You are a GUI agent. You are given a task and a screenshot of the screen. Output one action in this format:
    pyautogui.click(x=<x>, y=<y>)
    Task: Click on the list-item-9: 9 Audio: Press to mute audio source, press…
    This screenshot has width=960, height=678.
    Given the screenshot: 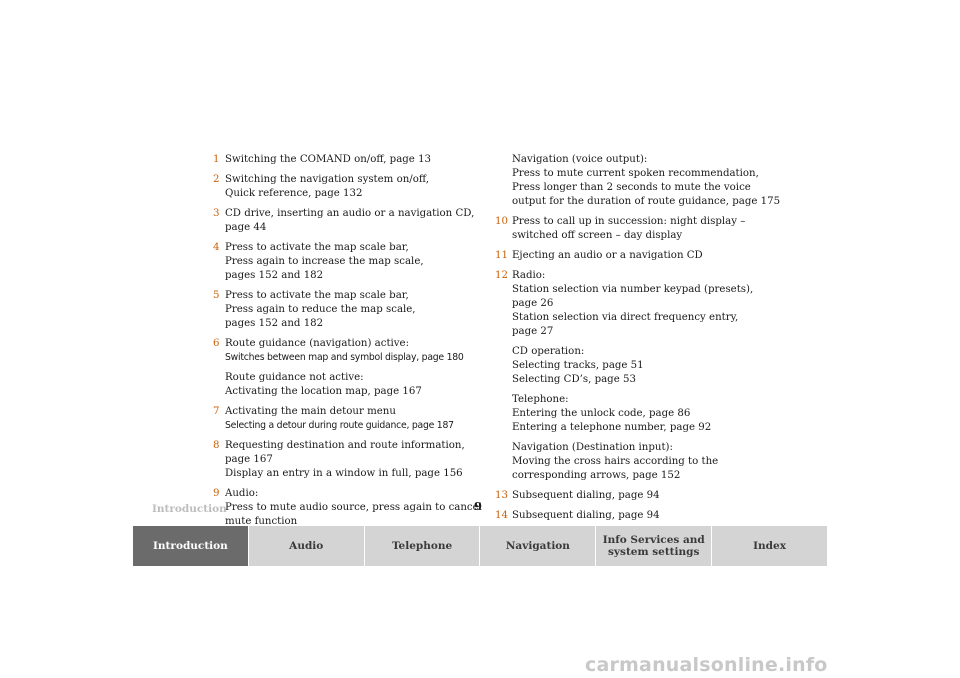 What is the action you would take?
    pyautogui.click(x=347, y=508)
    